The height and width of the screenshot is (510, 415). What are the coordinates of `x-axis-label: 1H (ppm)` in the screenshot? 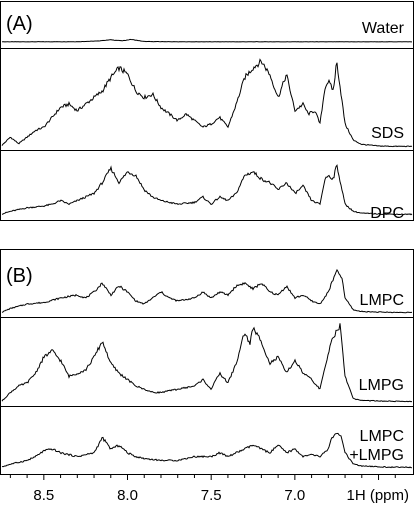 It's located at (377, 495).